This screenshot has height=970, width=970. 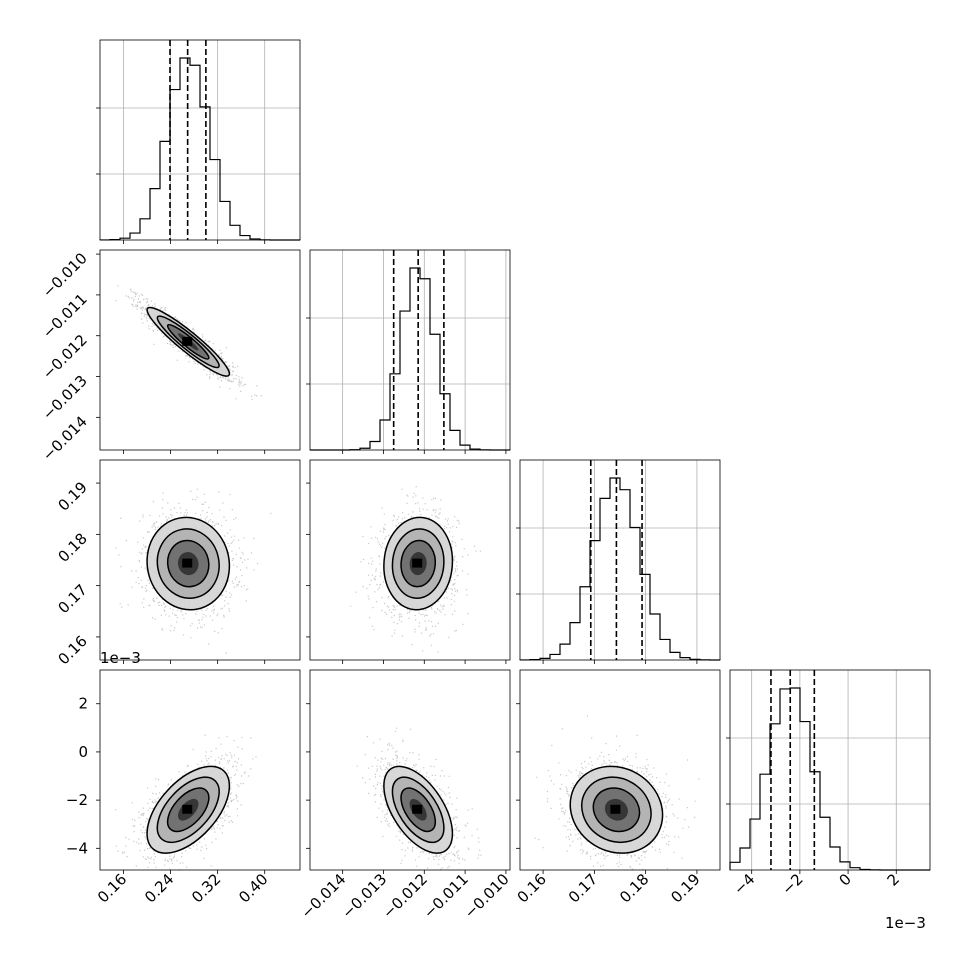 I want to click on x-tick-label: −0.012, so click(x=405, y=896).